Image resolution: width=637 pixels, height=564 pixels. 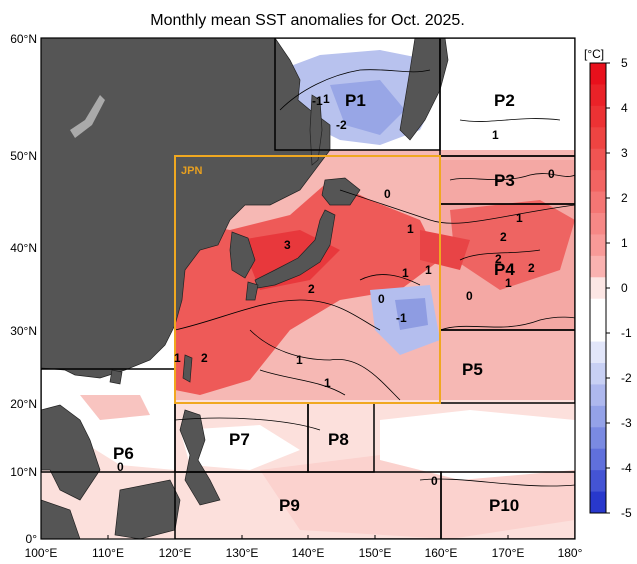 I want to click on hainan-island, so click(x=116, y=377).